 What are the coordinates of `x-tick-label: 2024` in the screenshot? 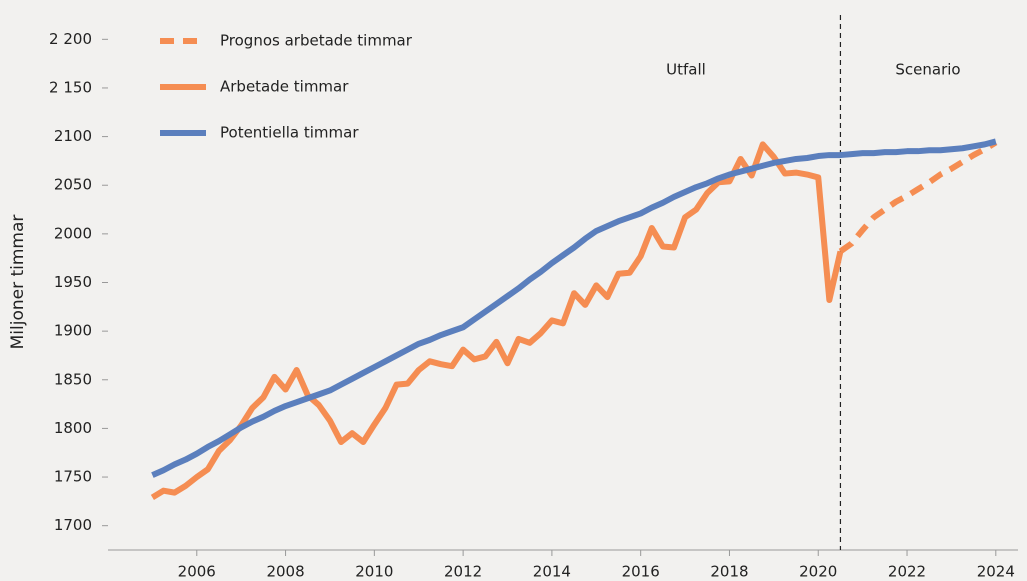 It's located at (996, 572).